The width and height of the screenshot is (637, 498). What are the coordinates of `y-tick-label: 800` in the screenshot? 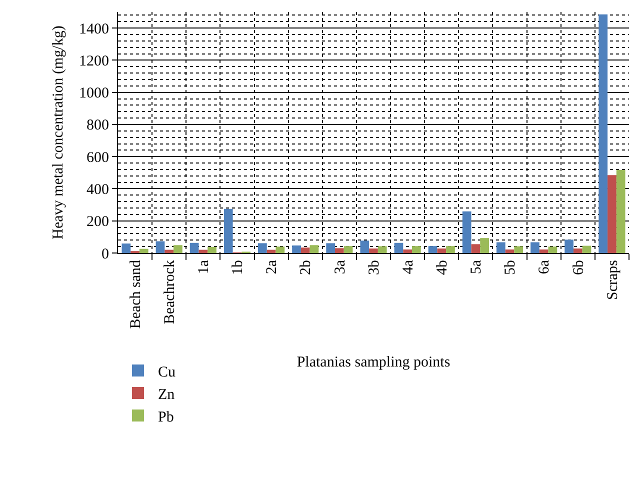 It's located at (97, 126).